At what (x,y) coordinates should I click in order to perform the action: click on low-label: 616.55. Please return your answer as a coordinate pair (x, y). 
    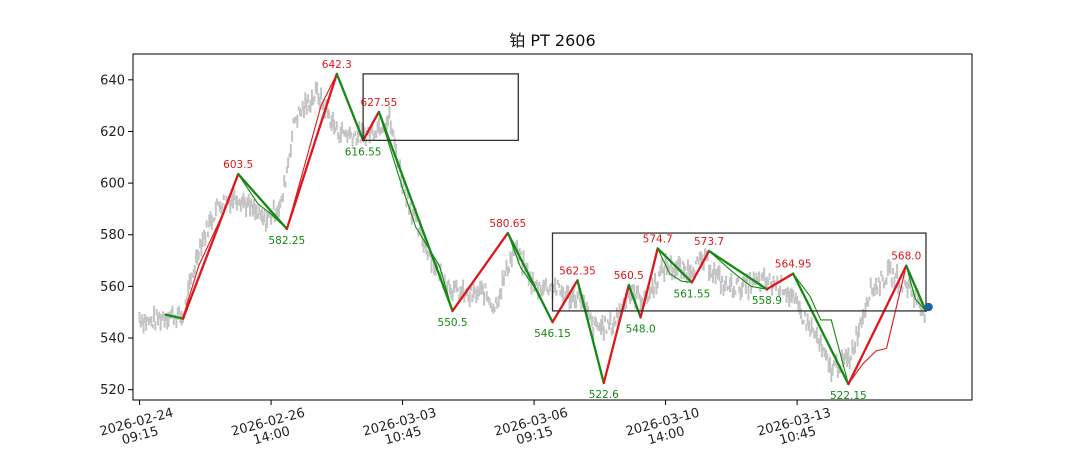
    Looking at the image, I should click on (363, 152).